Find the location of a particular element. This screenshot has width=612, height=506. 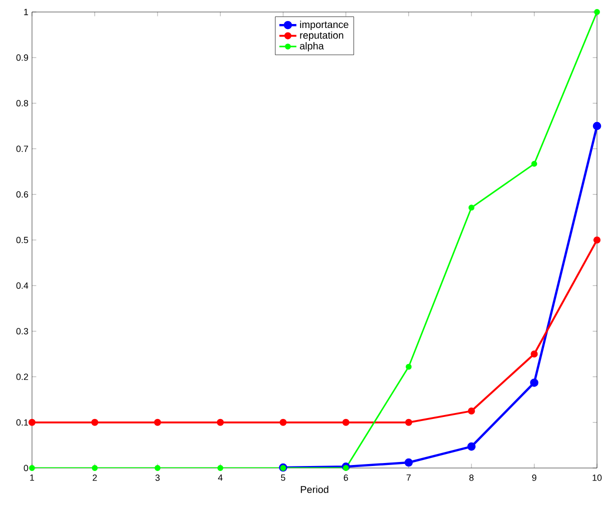

legend-label: importance is located at coordinates (324, 25).